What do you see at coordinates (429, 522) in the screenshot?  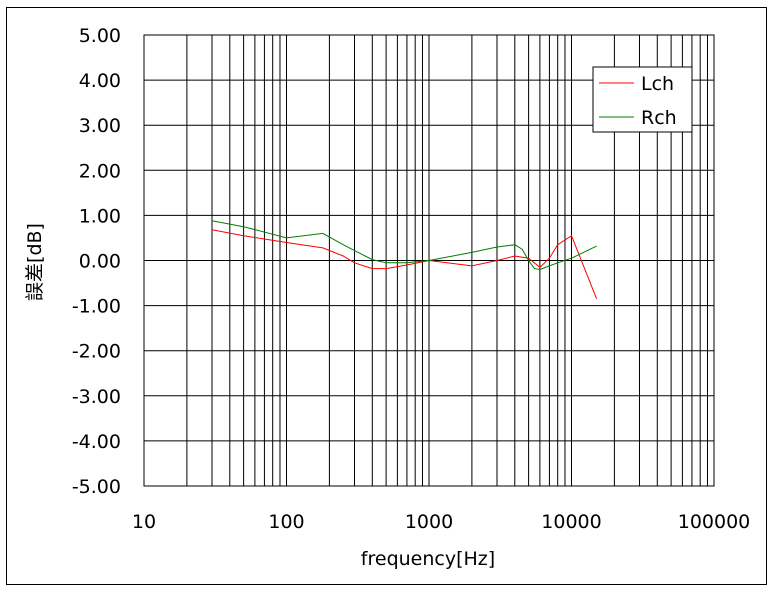 I see `x-tick-label: 1000` at bounding box center [429, 522].